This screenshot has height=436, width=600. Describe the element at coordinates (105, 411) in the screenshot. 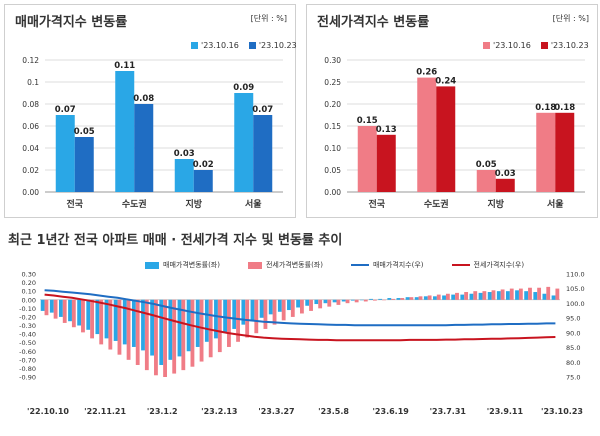

I see `trend-x-tick-label: '22.11.21` at that location.